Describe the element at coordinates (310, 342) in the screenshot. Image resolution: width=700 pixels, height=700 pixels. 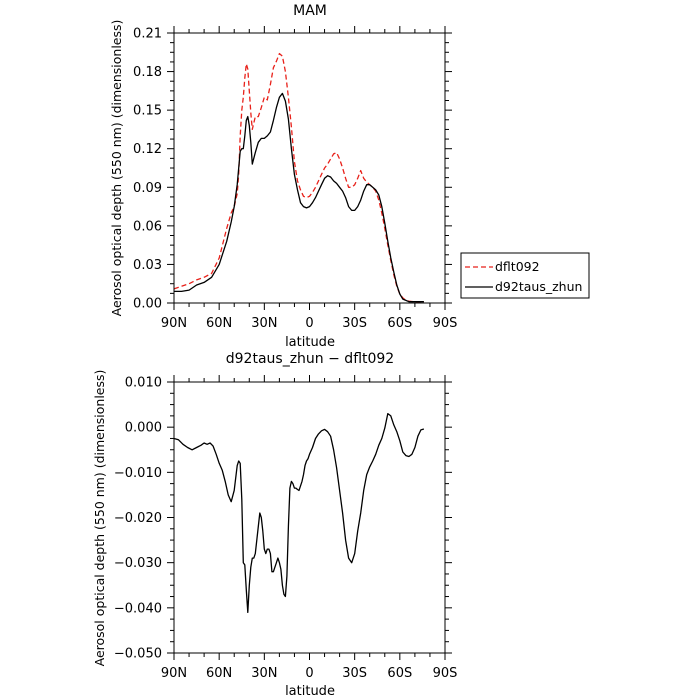
I see `top-x-axis-label: latitude` at that location.